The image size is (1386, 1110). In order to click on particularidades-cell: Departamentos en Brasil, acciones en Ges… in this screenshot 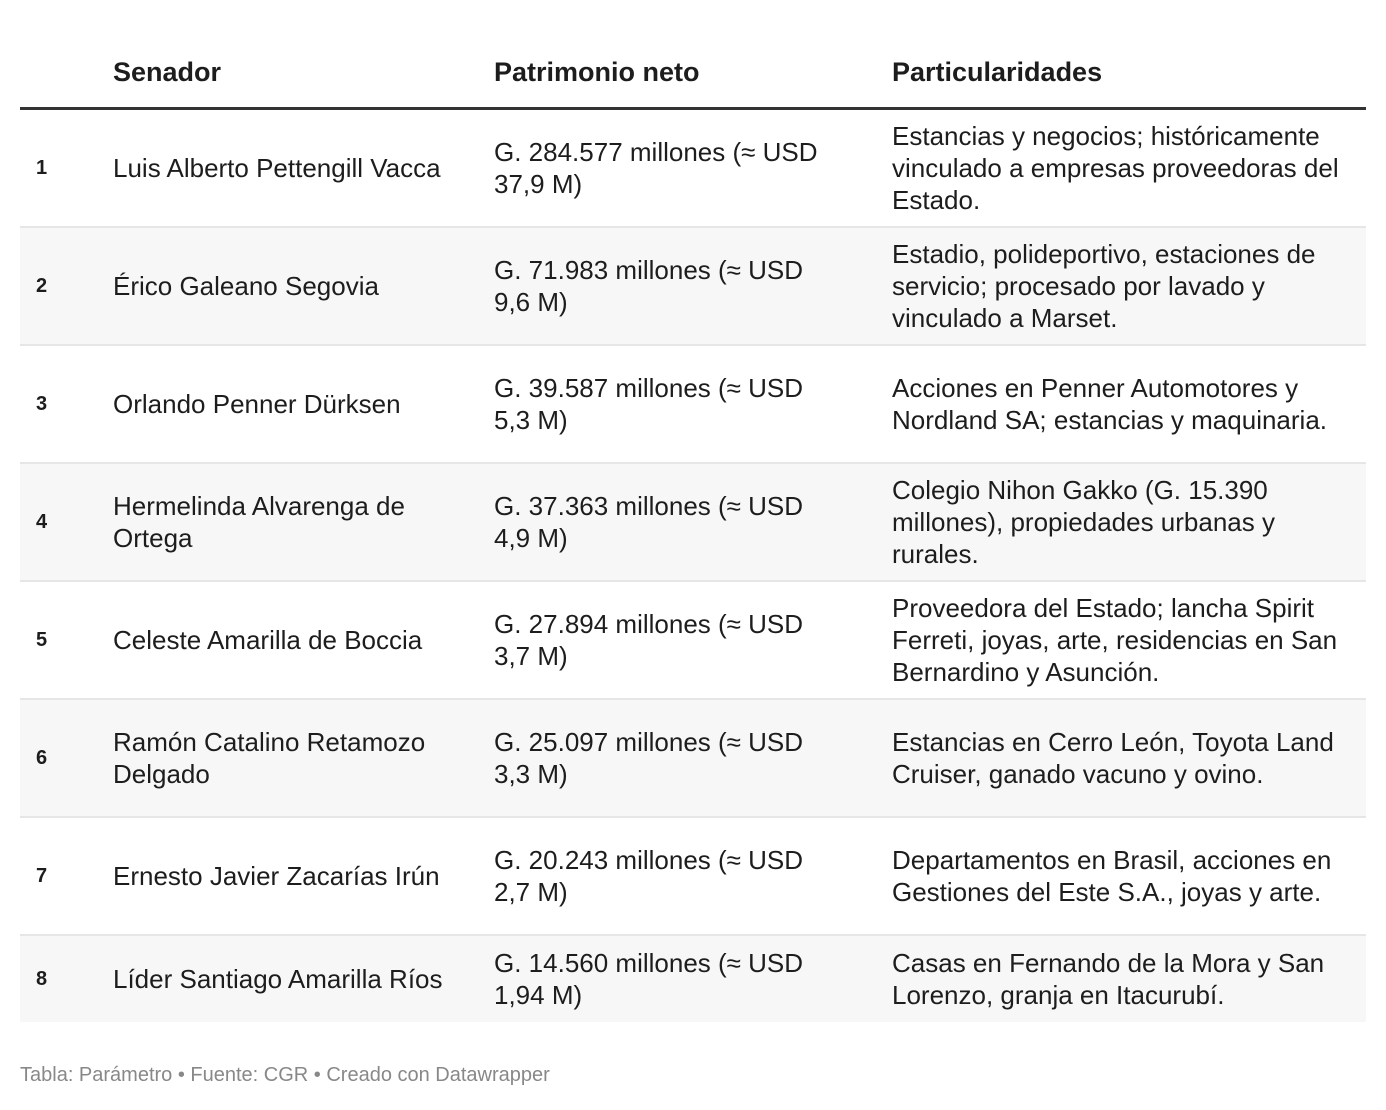, I will do `click(1112, 876)`.